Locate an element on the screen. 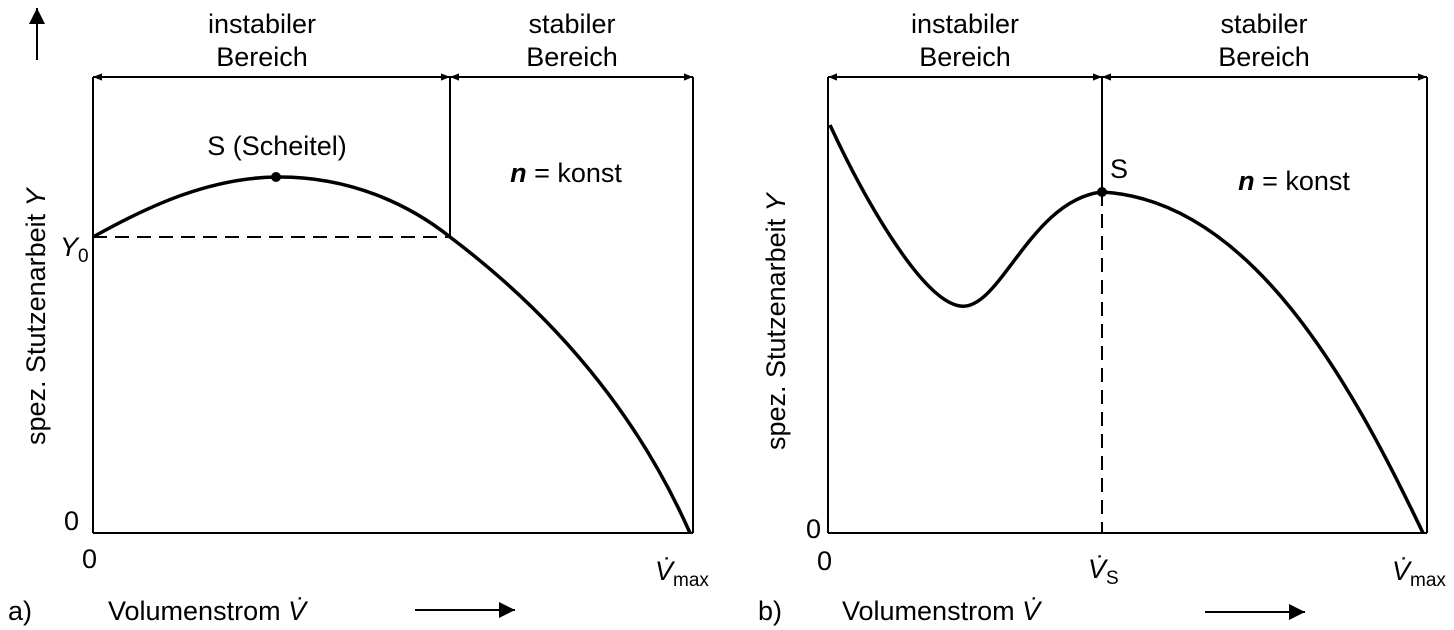 The height and width of the screenshot is (630, 1454). base: Y is located at coordinates (70, 247).